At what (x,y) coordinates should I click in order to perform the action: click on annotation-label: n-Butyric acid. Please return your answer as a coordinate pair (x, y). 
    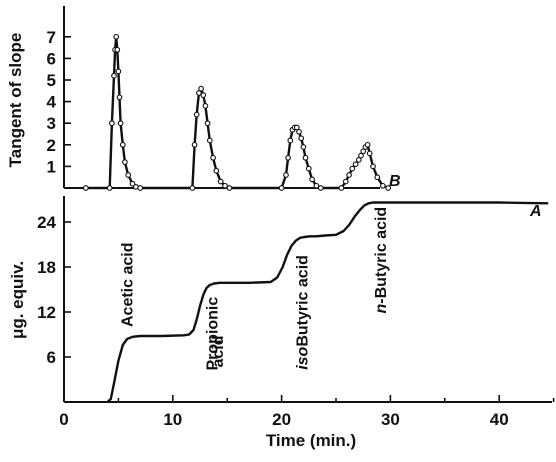
    Looking at the image, I should click on (381, 260).